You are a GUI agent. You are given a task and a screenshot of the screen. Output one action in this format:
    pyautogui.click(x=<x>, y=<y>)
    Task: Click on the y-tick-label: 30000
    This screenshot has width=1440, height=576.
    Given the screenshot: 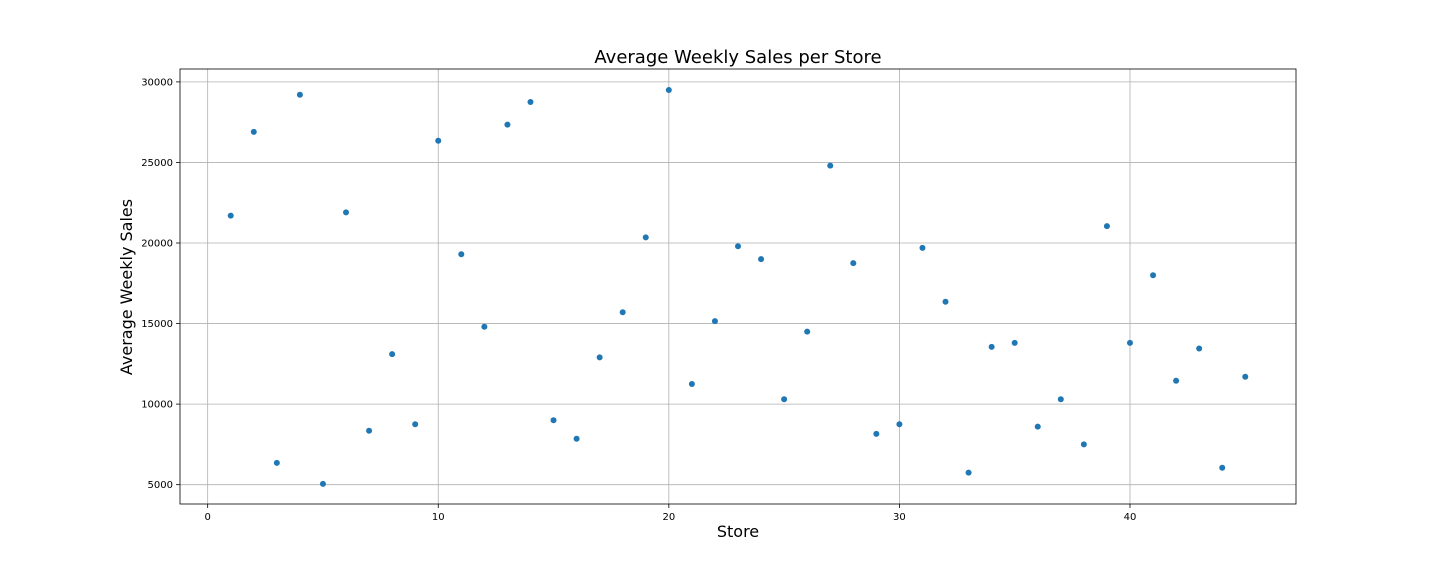 What is the action you would take?
    pyautogui.click(x=157, y=82)
    